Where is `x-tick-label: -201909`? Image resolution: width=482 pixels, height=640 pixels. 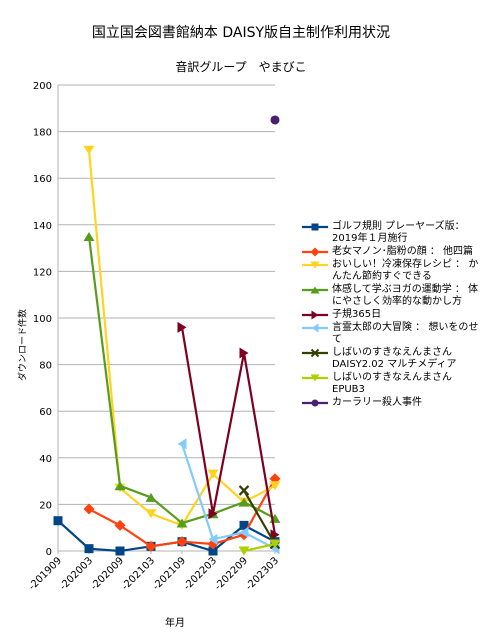
x-tick-label: -201909 is located at coordinates (45, 573).